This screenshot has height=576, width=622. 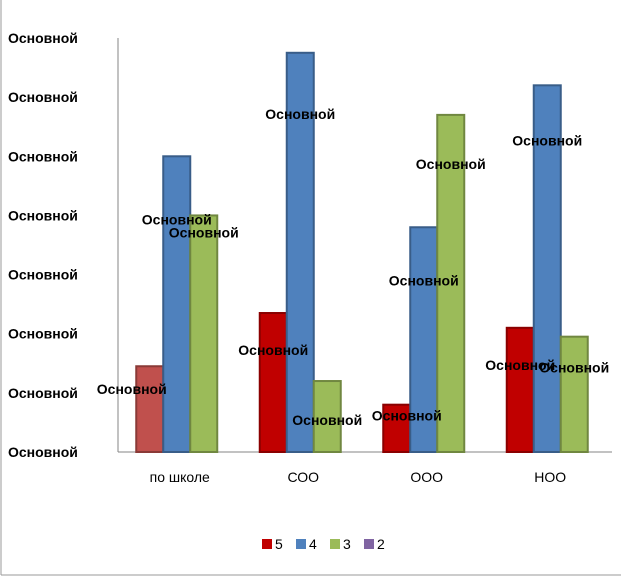 What do you see at coordinates (180, 477) in the screenshot?
I see `x-tick-label: по школе` at bounding box center [180, 477].